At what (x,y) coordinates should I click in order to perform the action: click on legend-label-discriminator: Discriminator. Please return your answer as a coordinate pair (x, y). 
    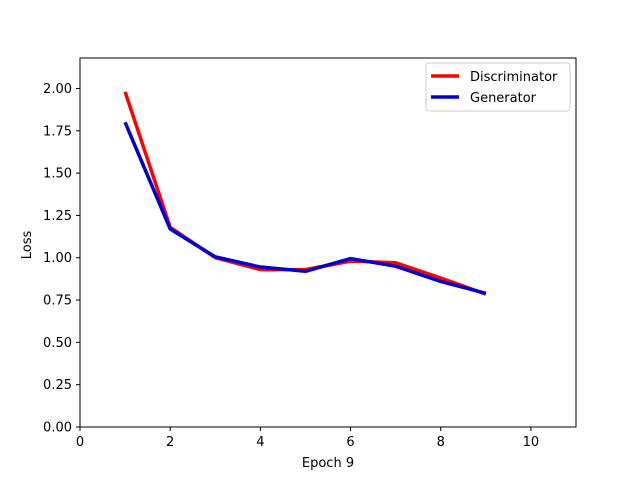
    Looking at the image, I should click on (514, 77).